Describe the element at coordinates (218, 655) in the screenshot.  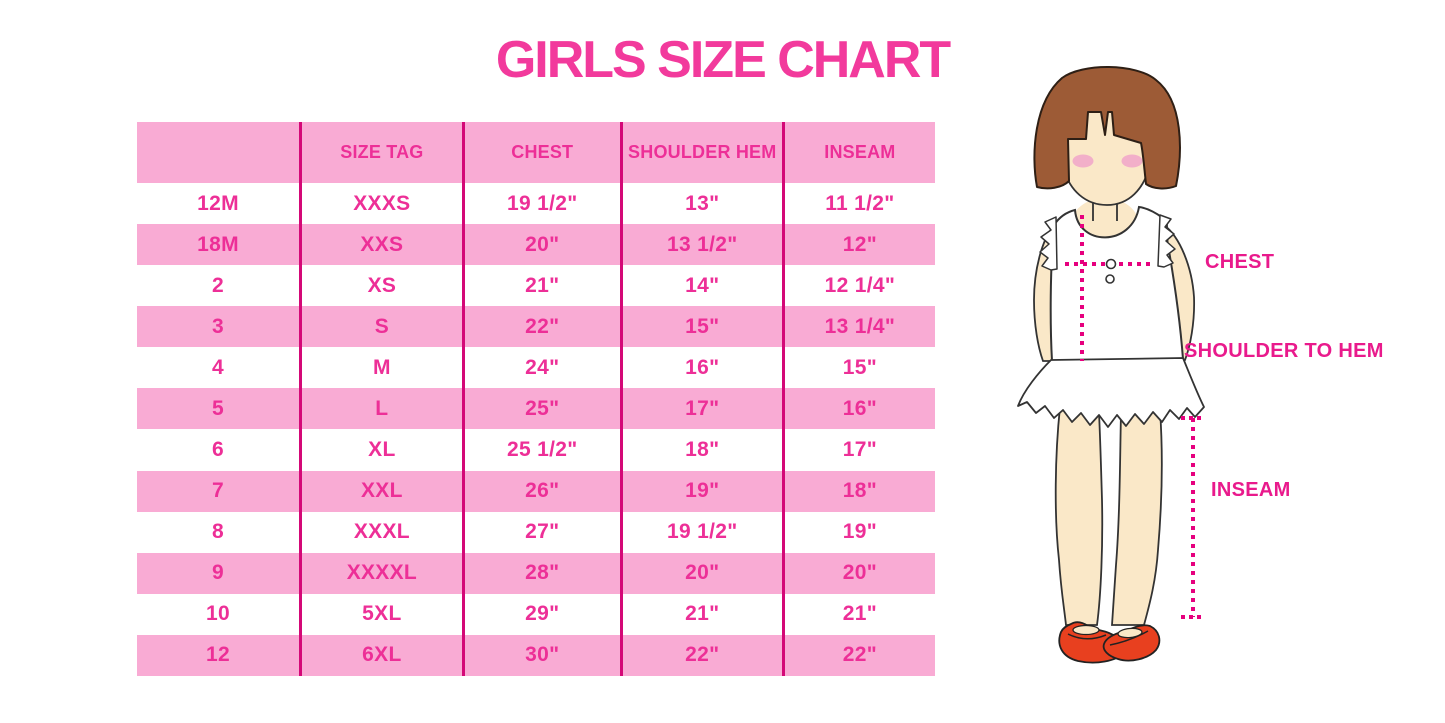
I see `table-cell: 12` at that location.